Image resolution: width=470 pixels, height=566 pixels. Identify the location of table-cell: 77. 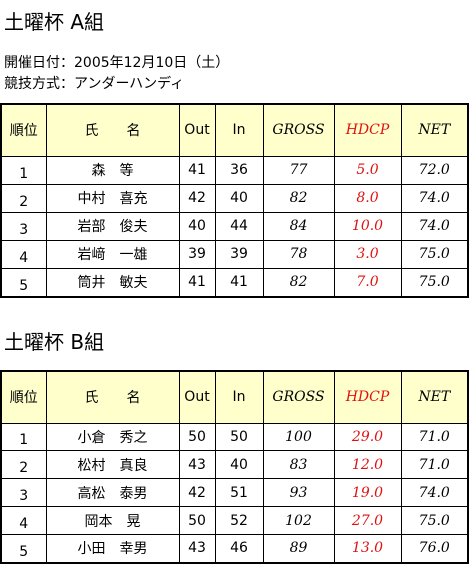
(298, 170).